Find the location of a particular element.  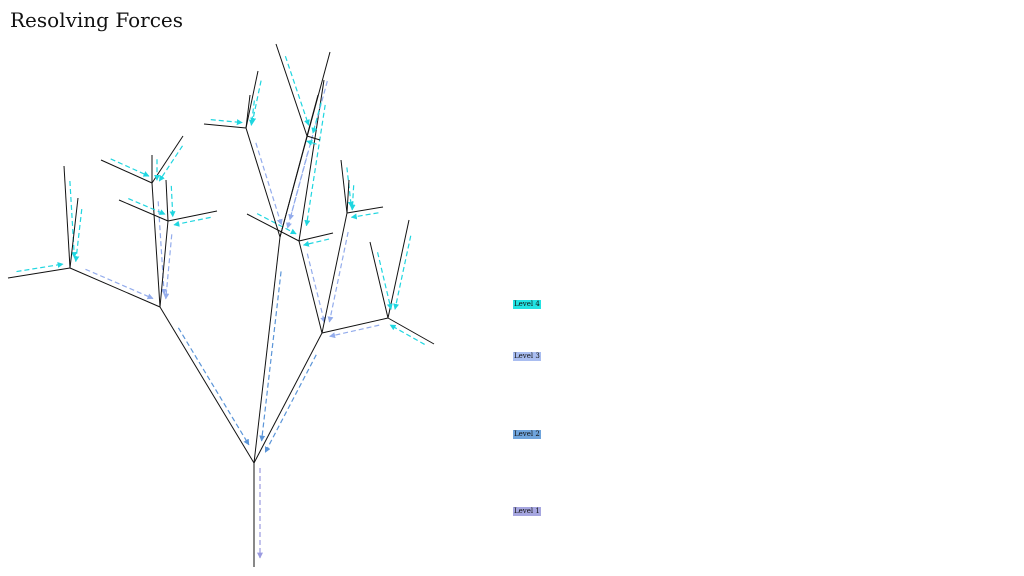

page-title: Resolving Forces is located at coordinates (97, 20).